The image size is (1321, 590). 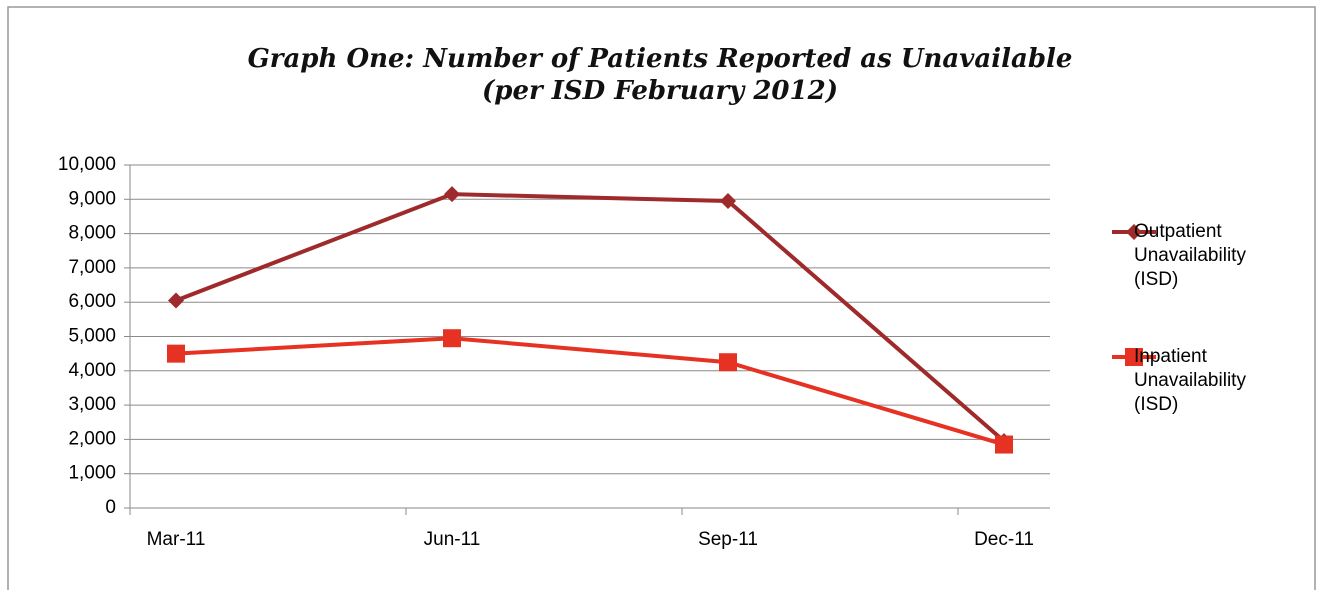 I want to click on y-tick-label: 2,000, so click(x=92, y=438).